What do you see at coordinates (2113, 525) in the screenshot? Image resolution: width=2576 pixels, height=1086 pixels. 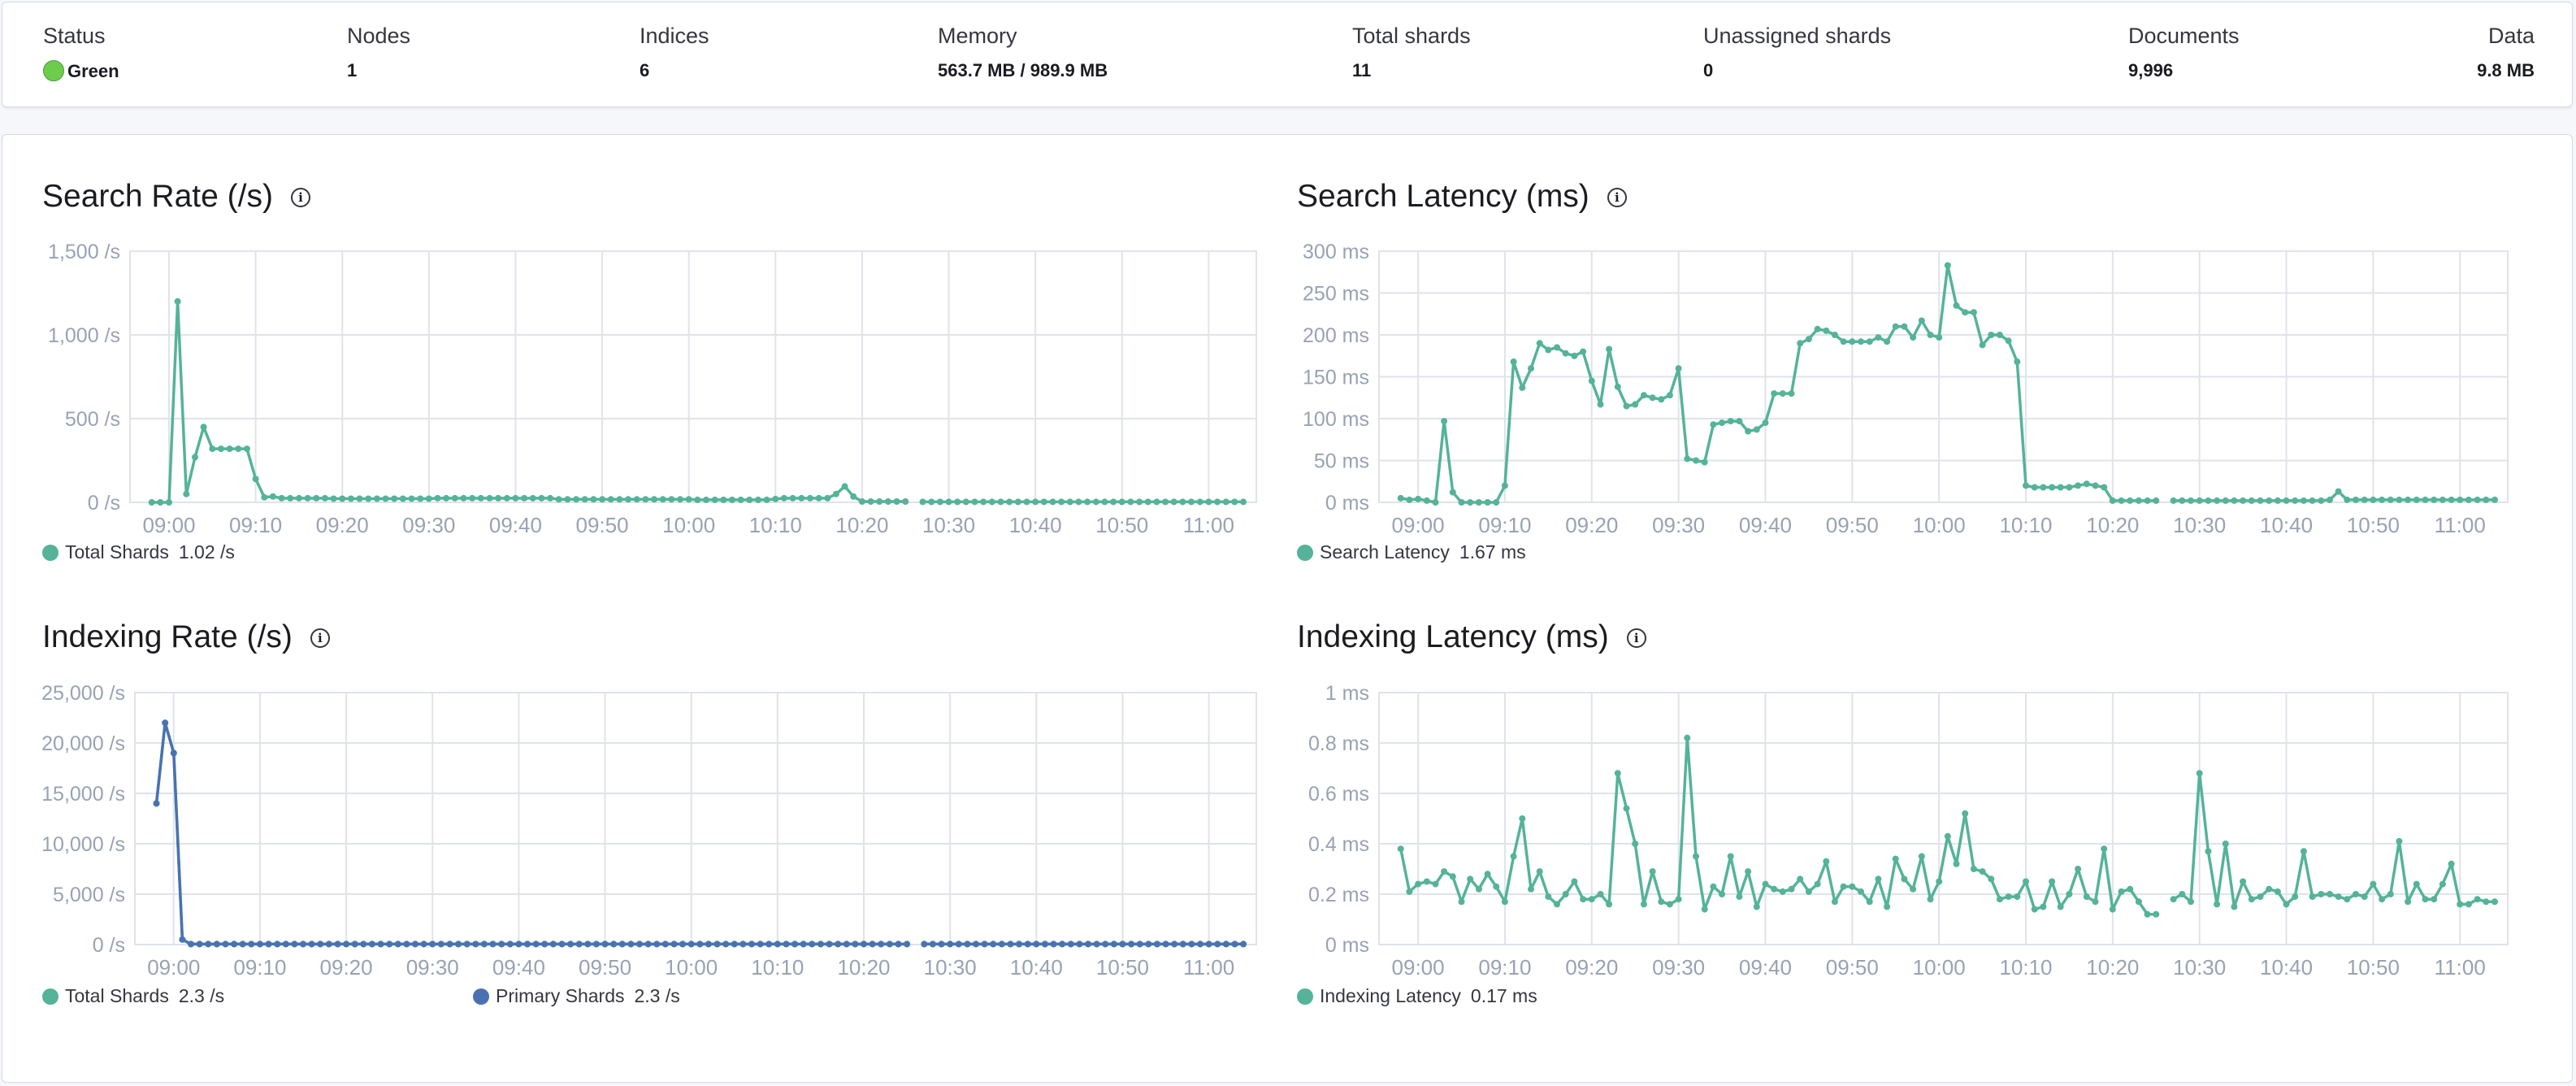 I see `search-latency-x-tick-label: 10:20` at bounding box center [2113, 525].